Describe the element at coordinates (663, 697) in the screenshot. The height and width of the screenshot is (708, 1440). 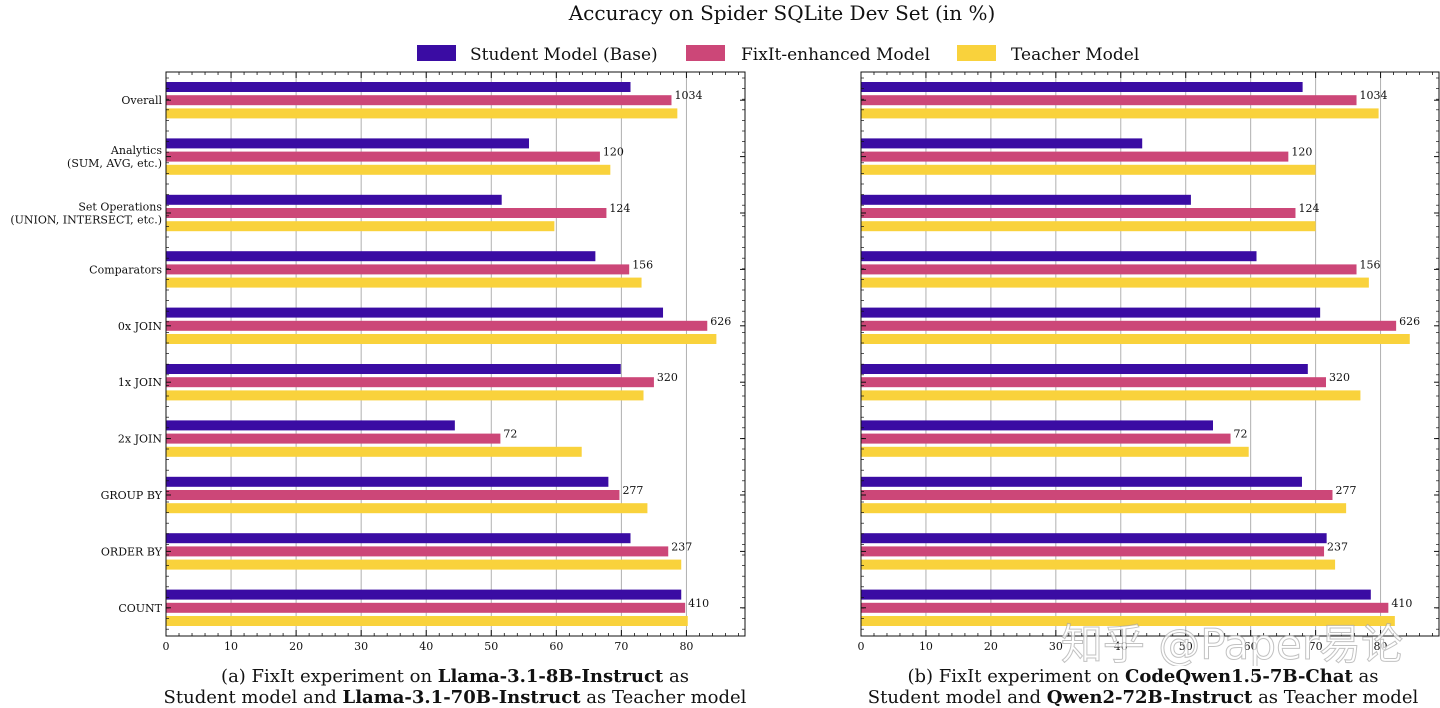
I see `caption-a-suffix: as Teacher model` at that location.